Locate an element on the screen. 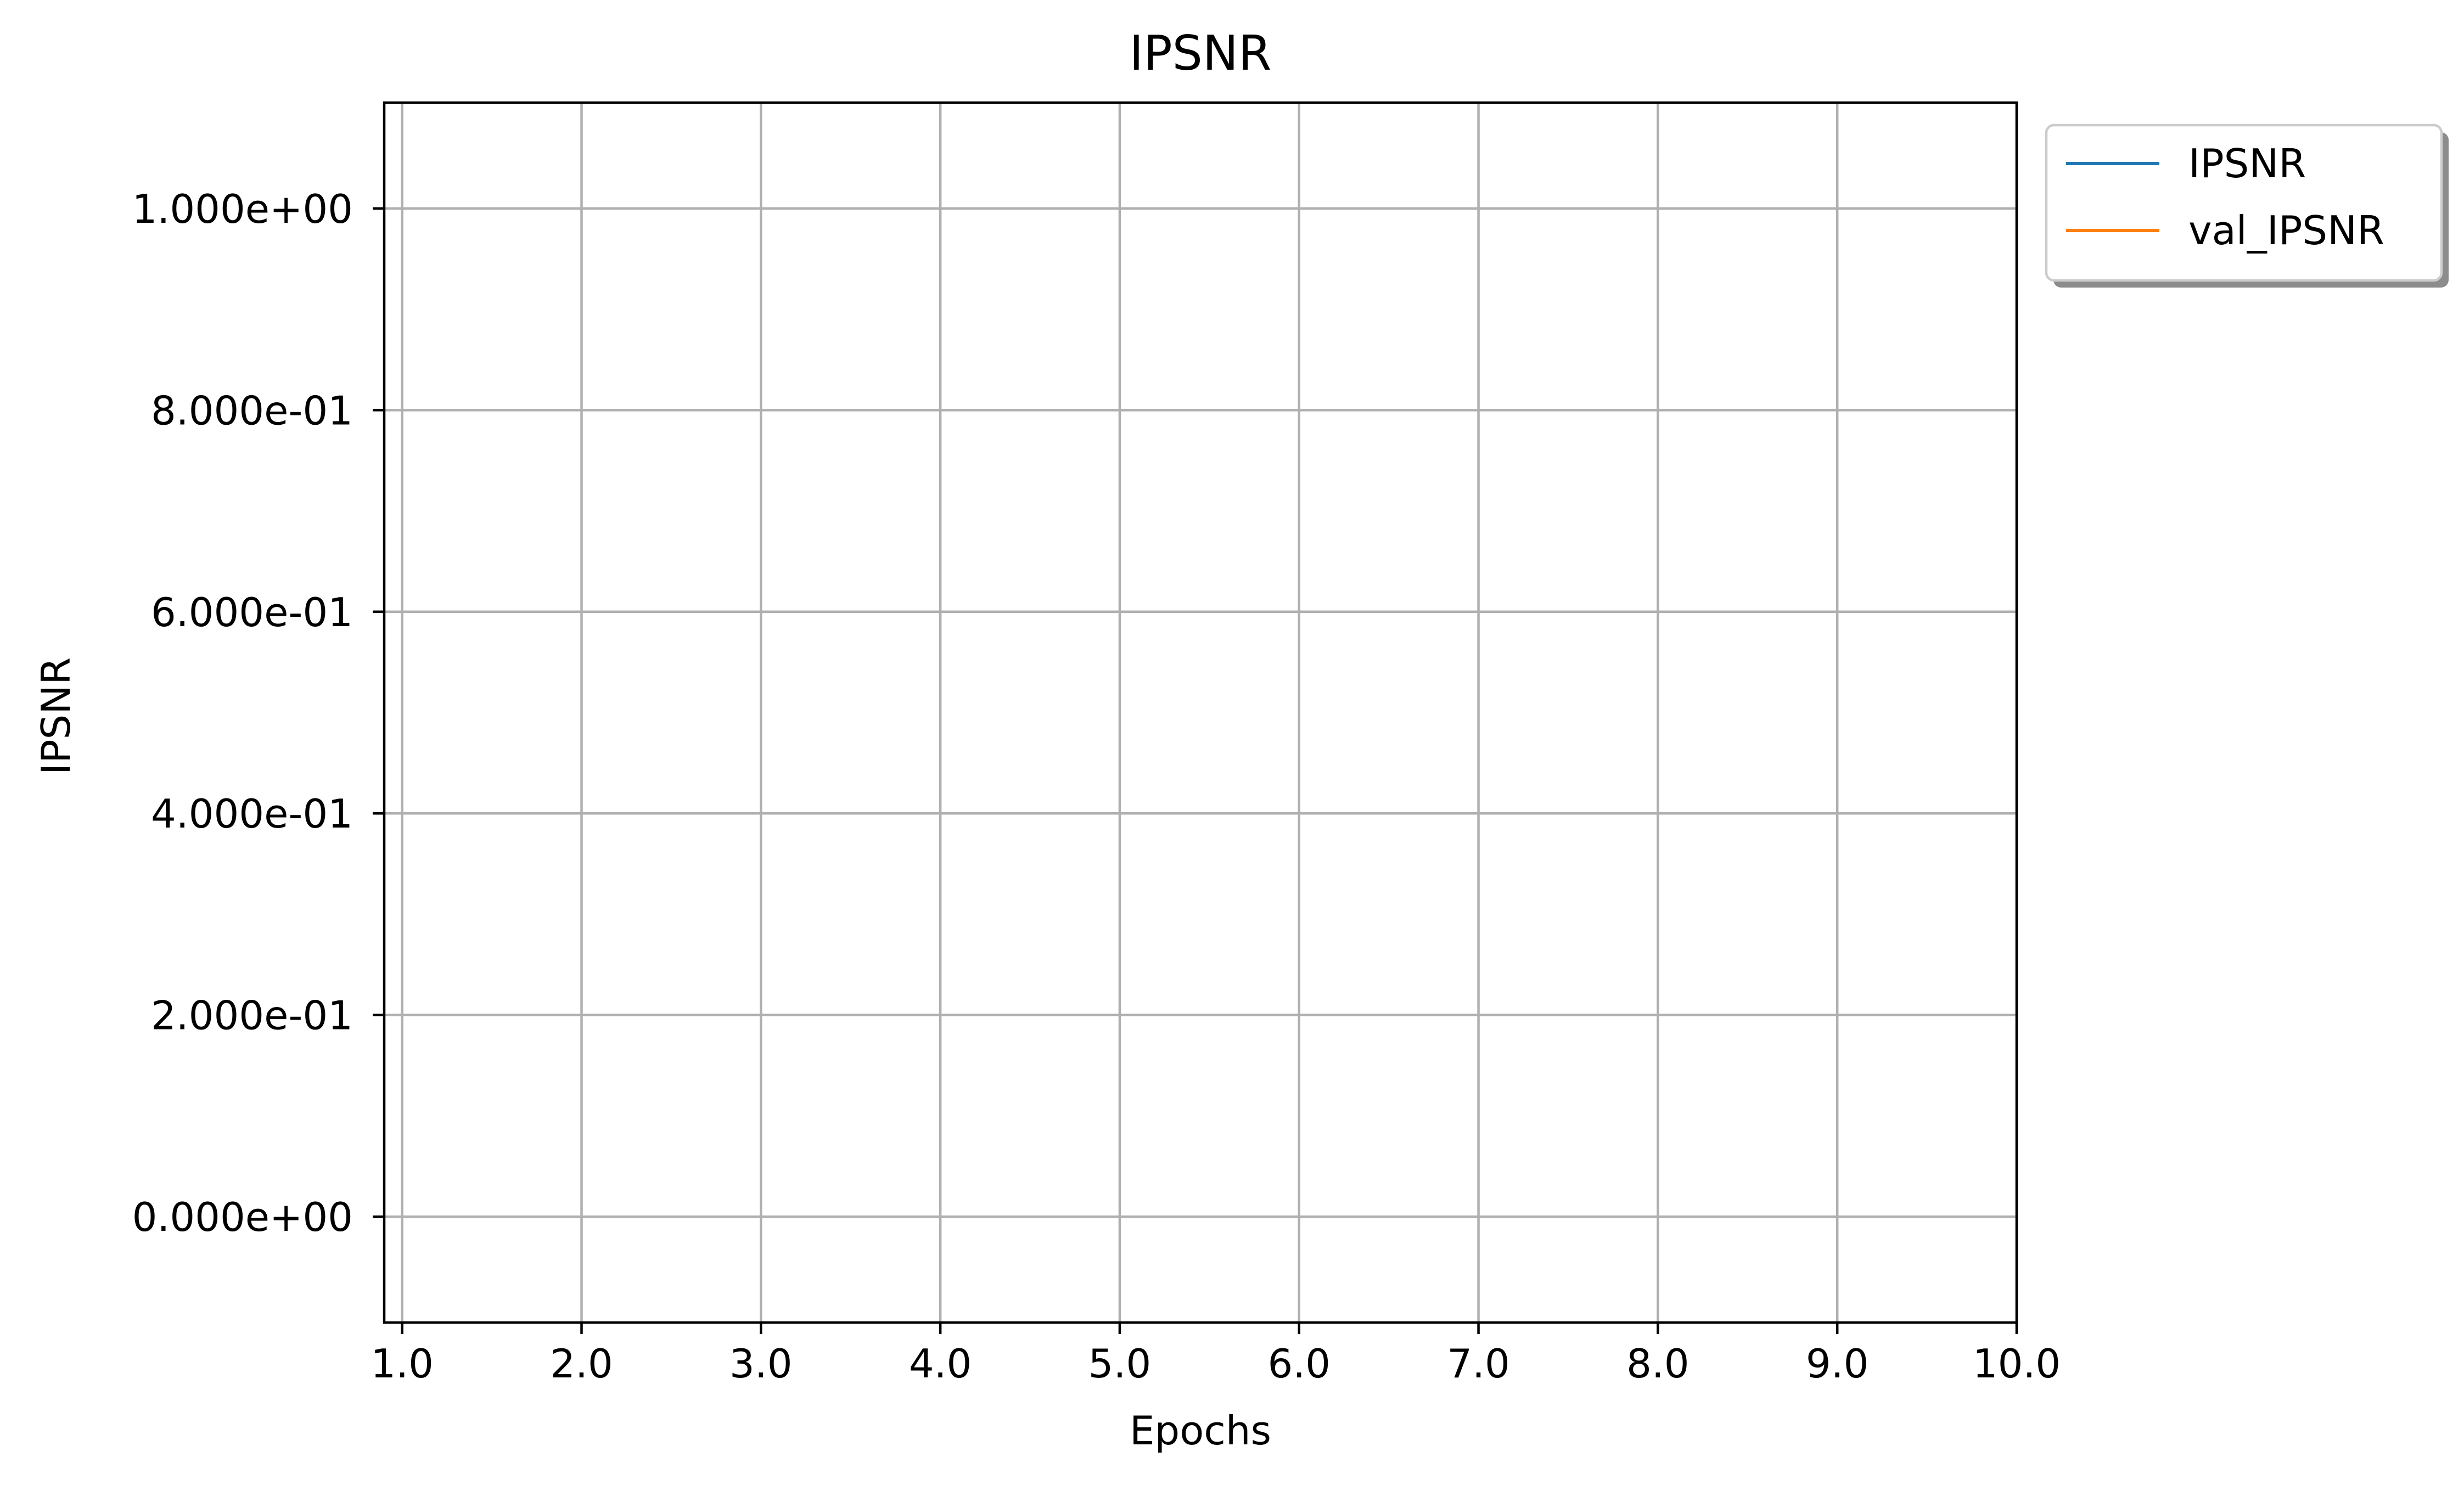 Image resolution: width=2464 pixels, height=1491 pixels. x-axis-title: Epochs is located at coordinates (1201, 1431).